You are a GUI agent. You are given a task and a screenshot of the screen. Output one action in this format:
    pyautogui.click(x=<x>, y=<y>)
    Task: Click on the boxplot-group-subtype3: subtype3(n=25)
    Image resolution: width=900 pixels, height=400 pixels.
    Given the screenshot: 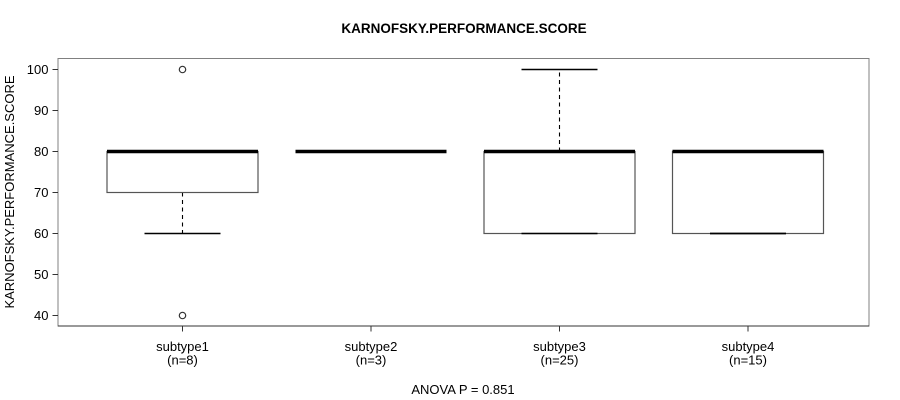 What is the action you would take?
    pyautogui.click(x=559, y=218)
    